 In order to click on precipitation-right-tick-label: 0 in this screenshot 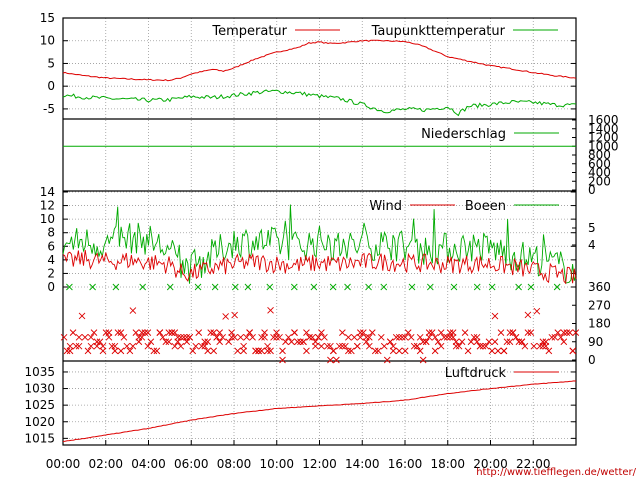, I will do `click(592, 190)`.